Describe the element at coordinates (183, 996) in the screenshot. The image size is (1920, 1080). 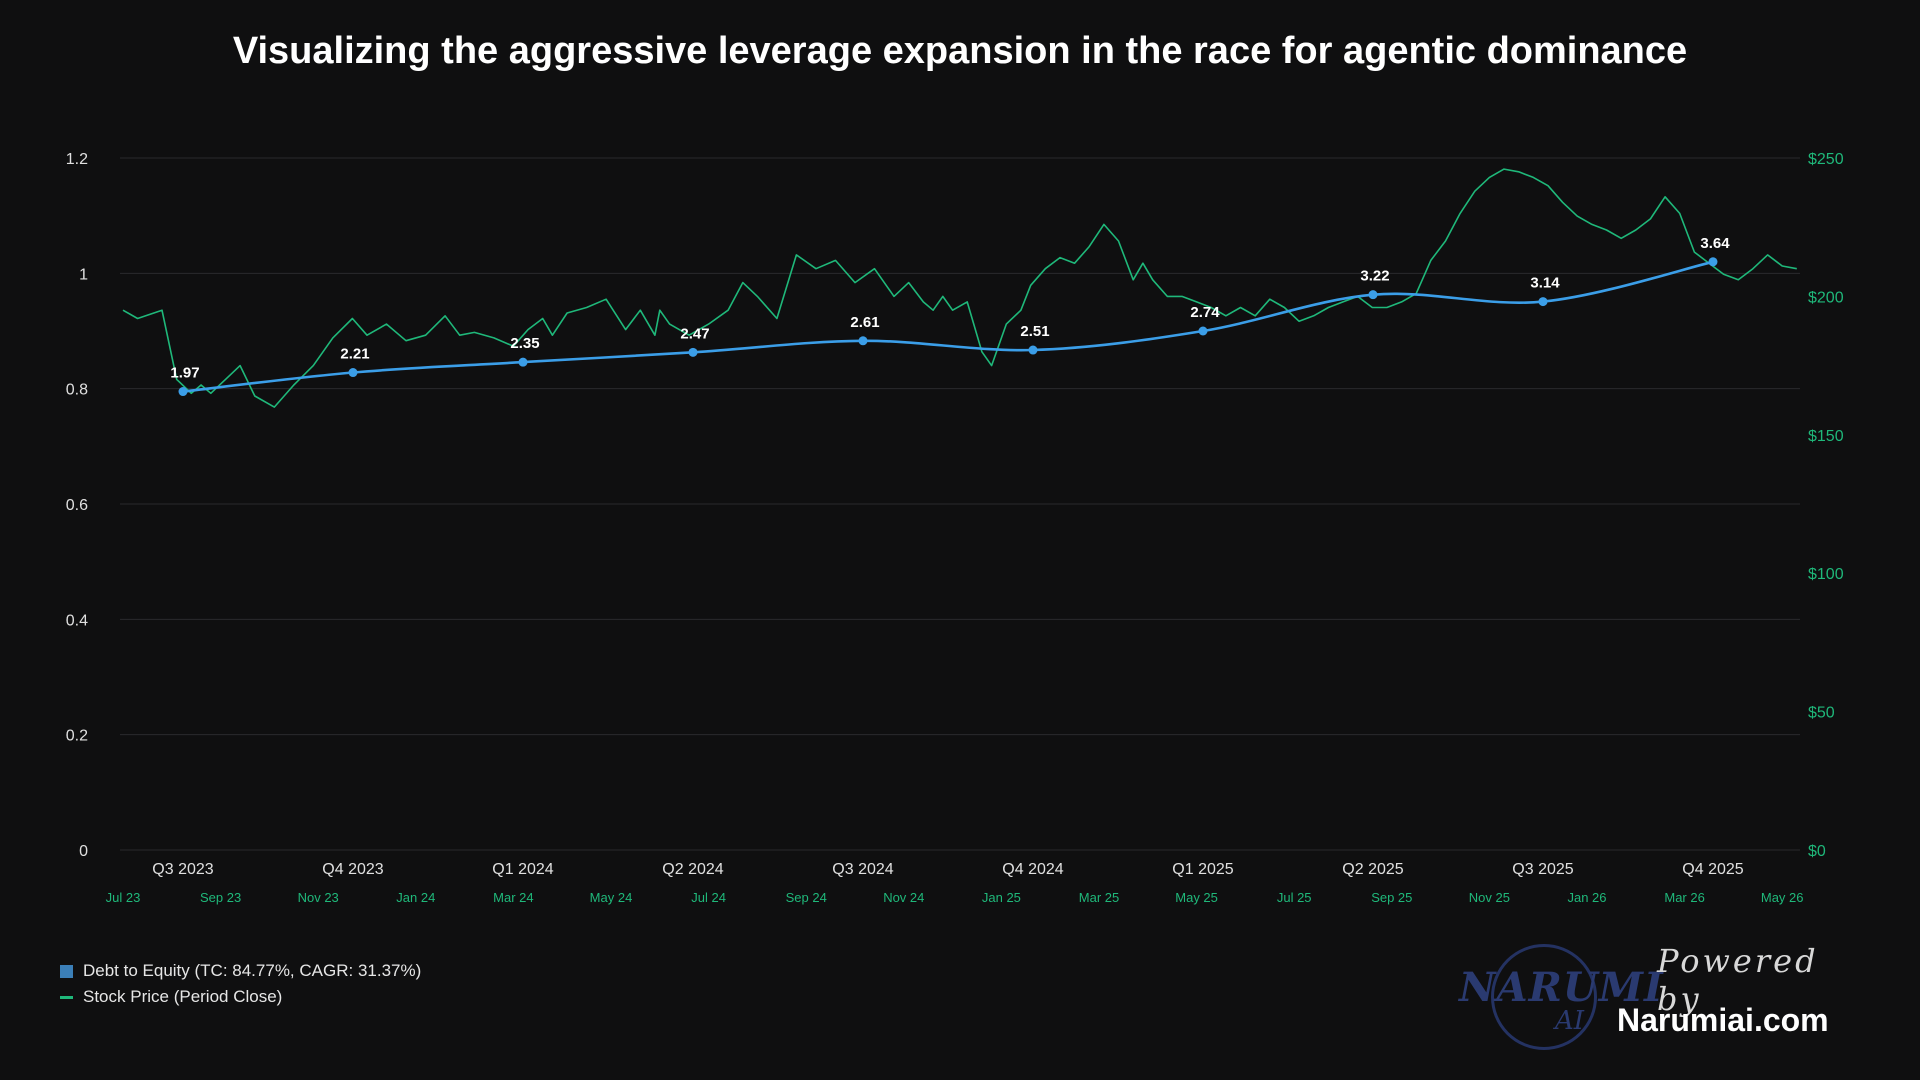
I see `legend-label-stock-price: Stock Price (Period Close)` at that location.